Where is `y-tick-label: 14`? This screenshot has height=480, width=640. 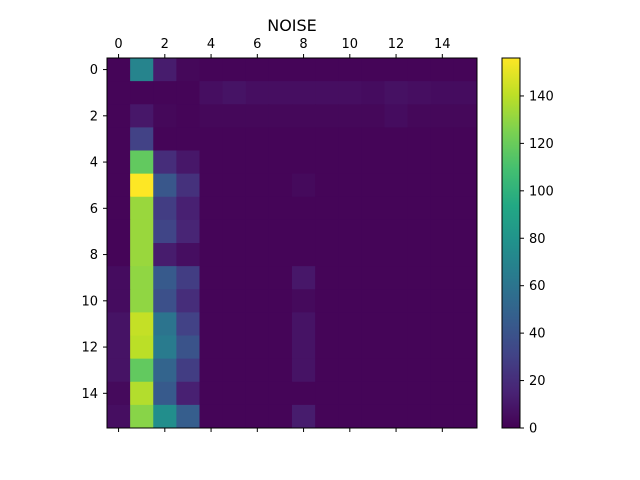 y-tick-label: 14 is located at coordinates (89, 394).